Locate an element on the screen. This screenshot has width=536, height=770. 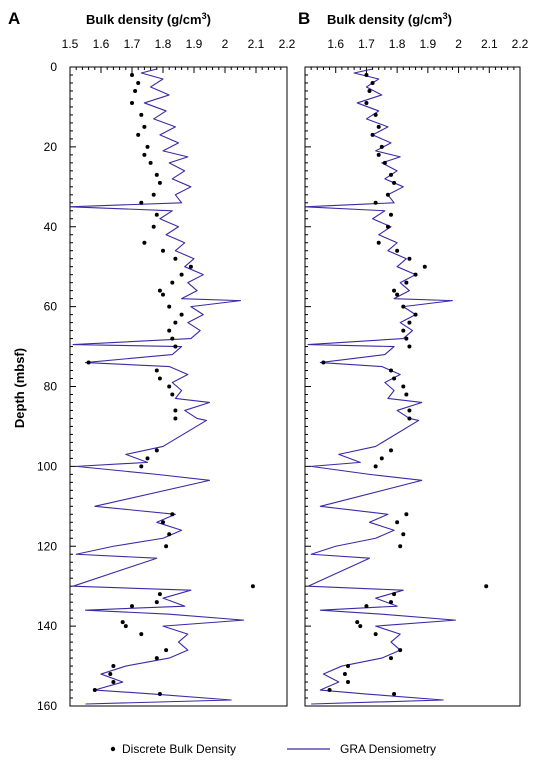
y-tick-label: 120 is located at coordinates (47, 546).